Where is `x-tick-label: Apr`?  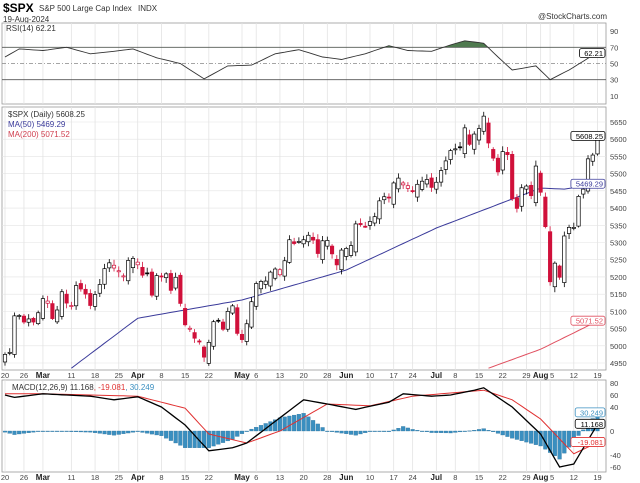 x-tick-label: Apr is located at coordinates (138, 477).